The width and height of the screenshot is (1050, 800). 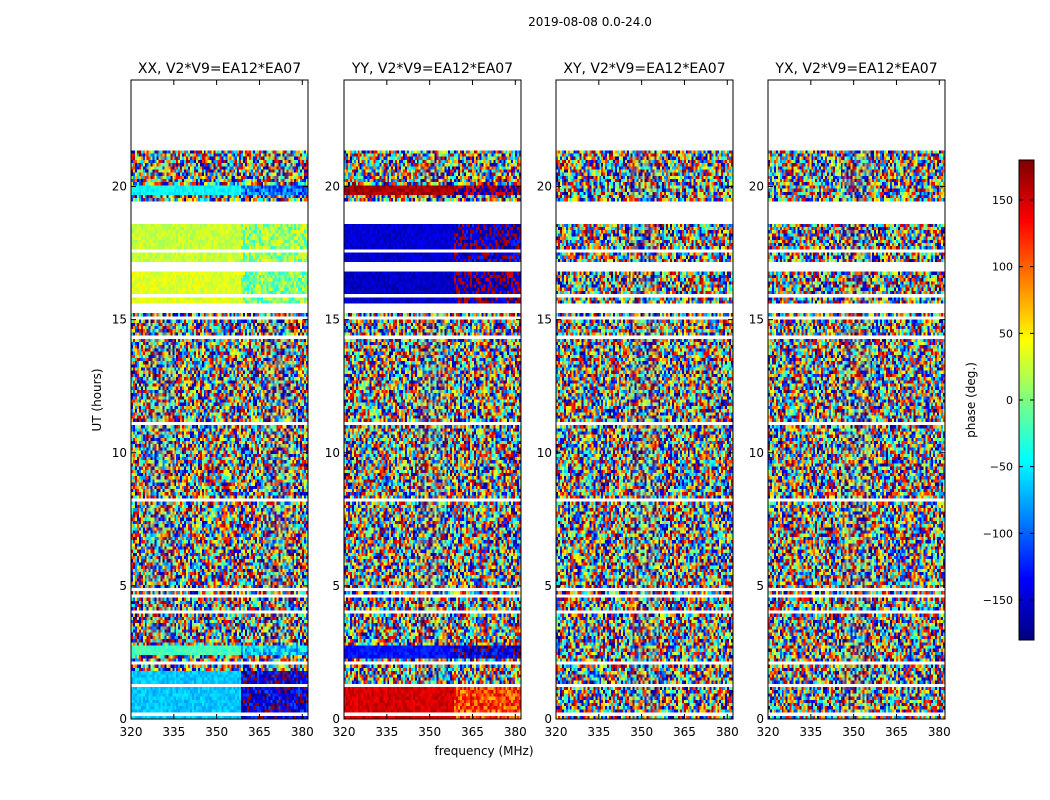 I want to click on panel-2-title: YY, V2*V9=EA12*EA07, so click(x=432, y=69).